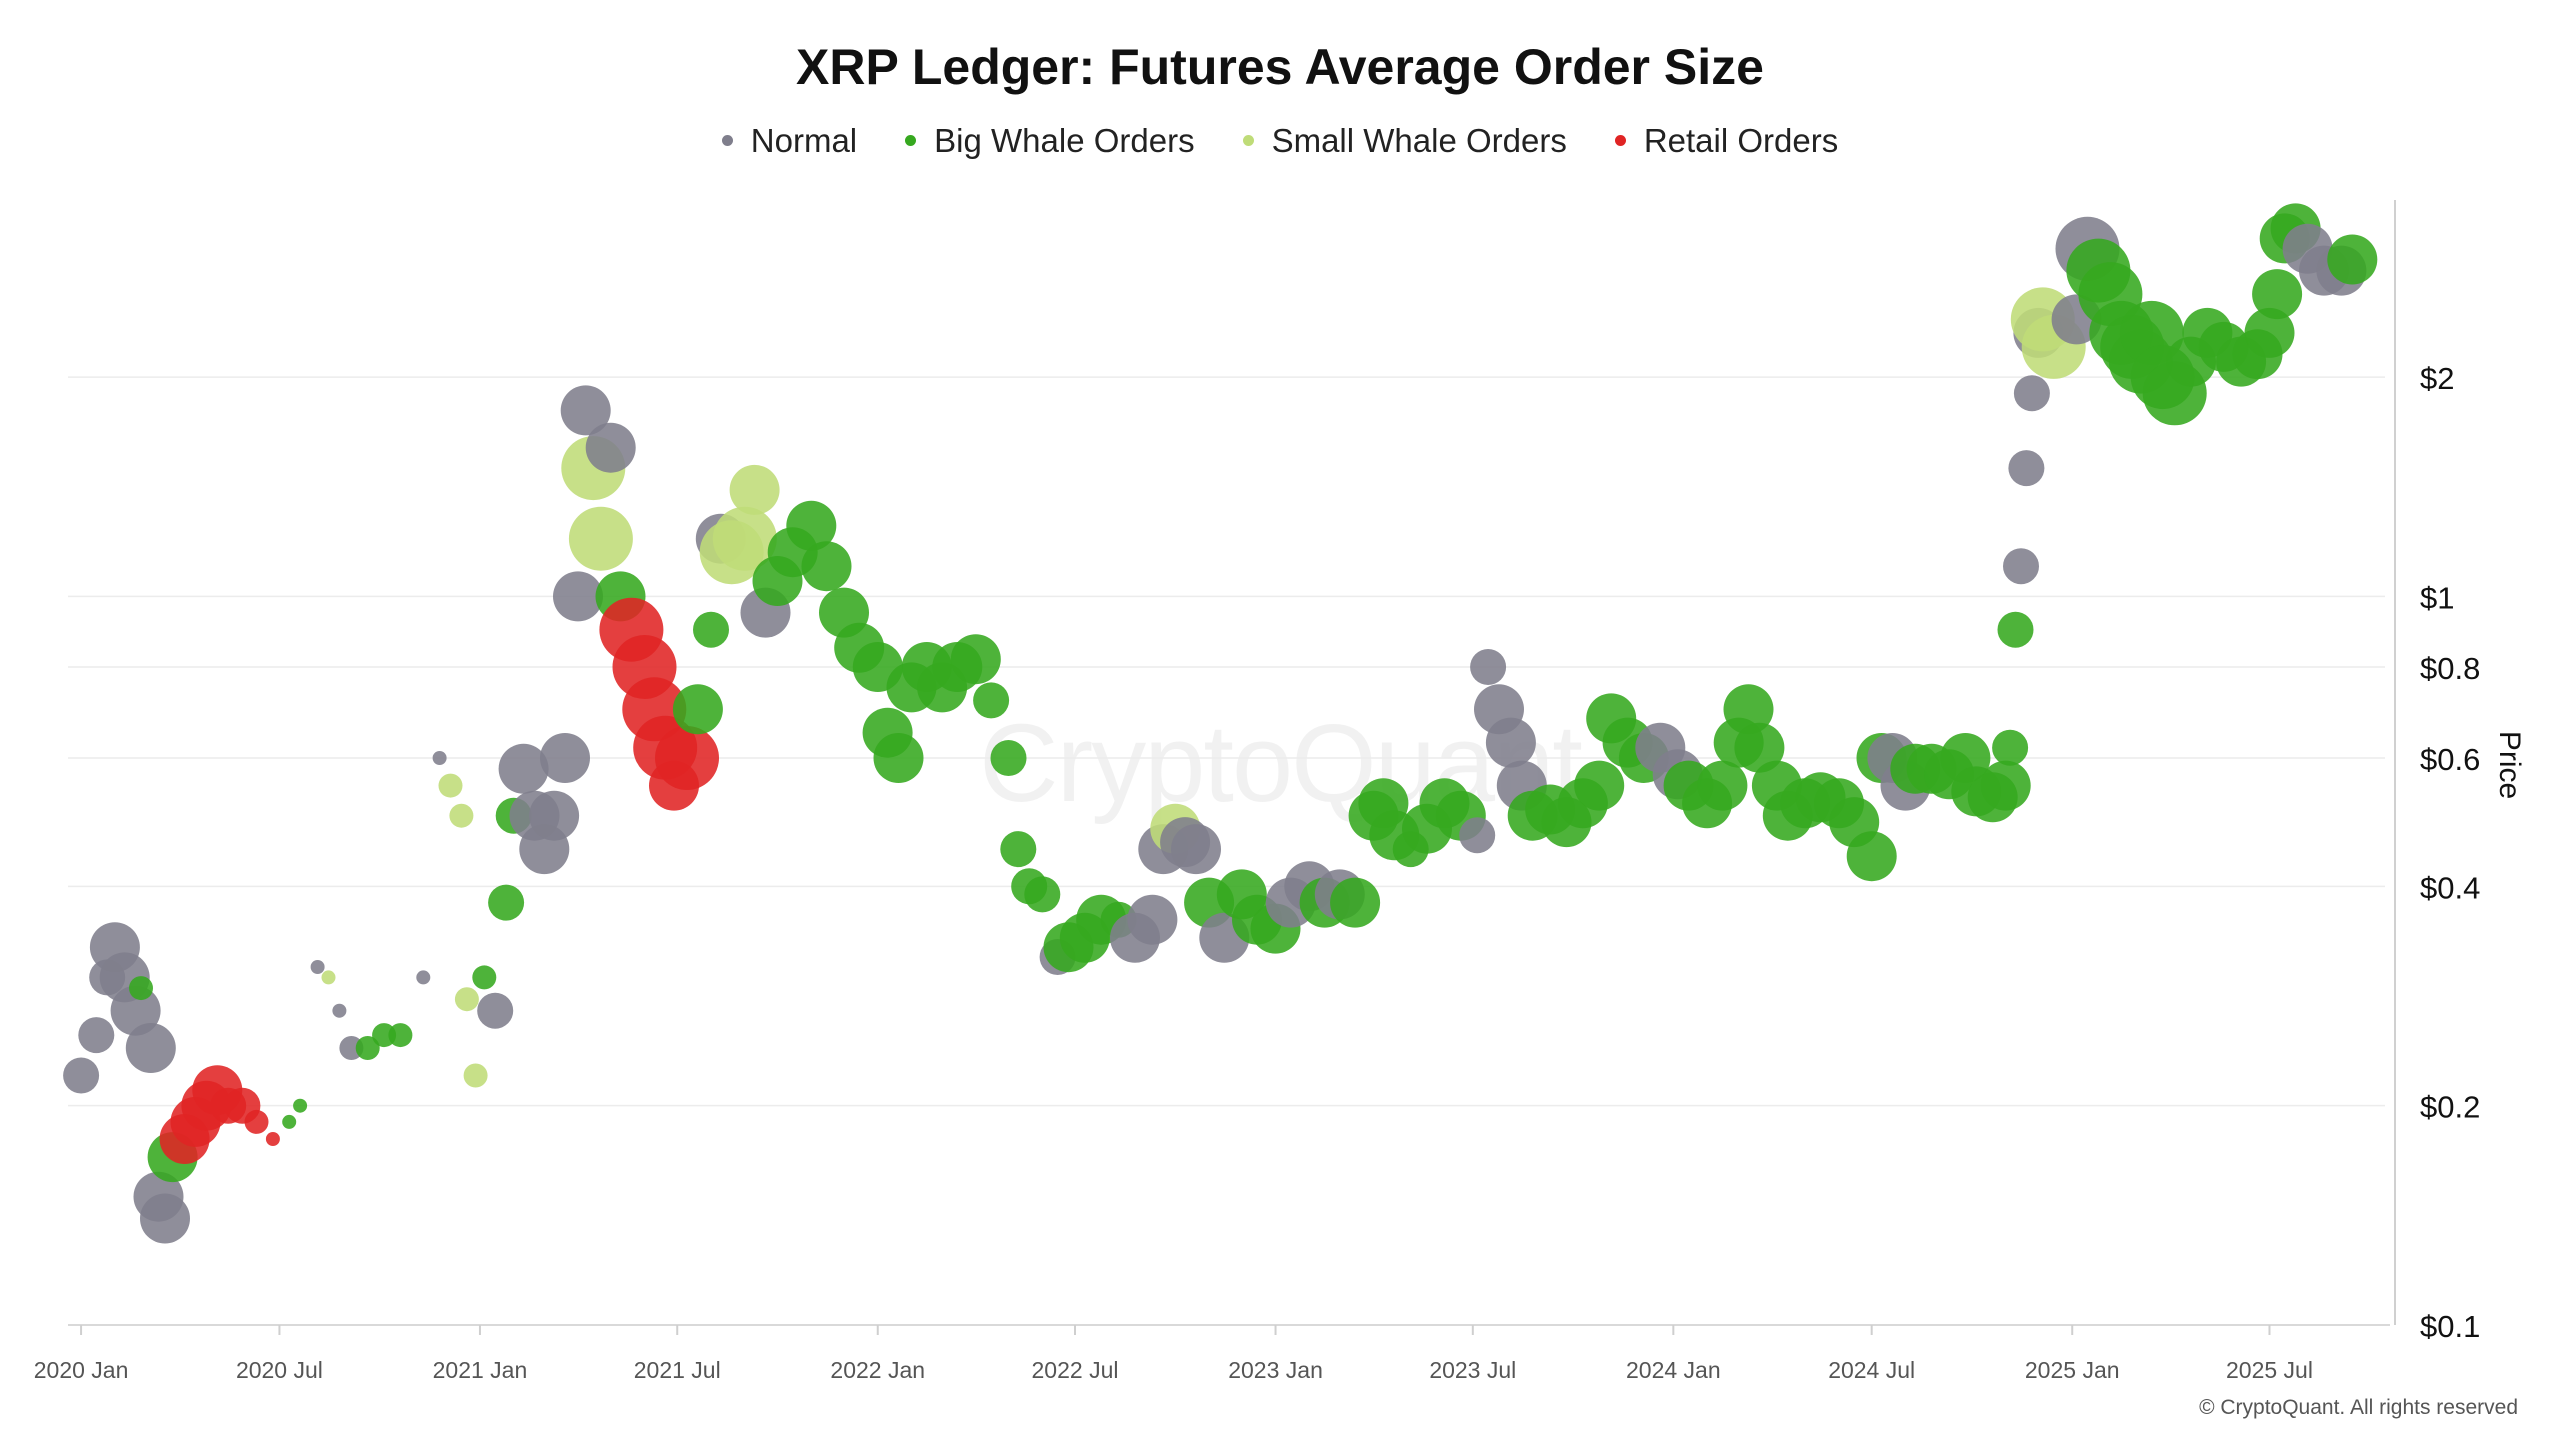 This screenshot has height=1440, width=2560. Describe the element at coordinates (81, 1370) in the screenshot. I see `x-tick-label: 2020 Jan` at that location.